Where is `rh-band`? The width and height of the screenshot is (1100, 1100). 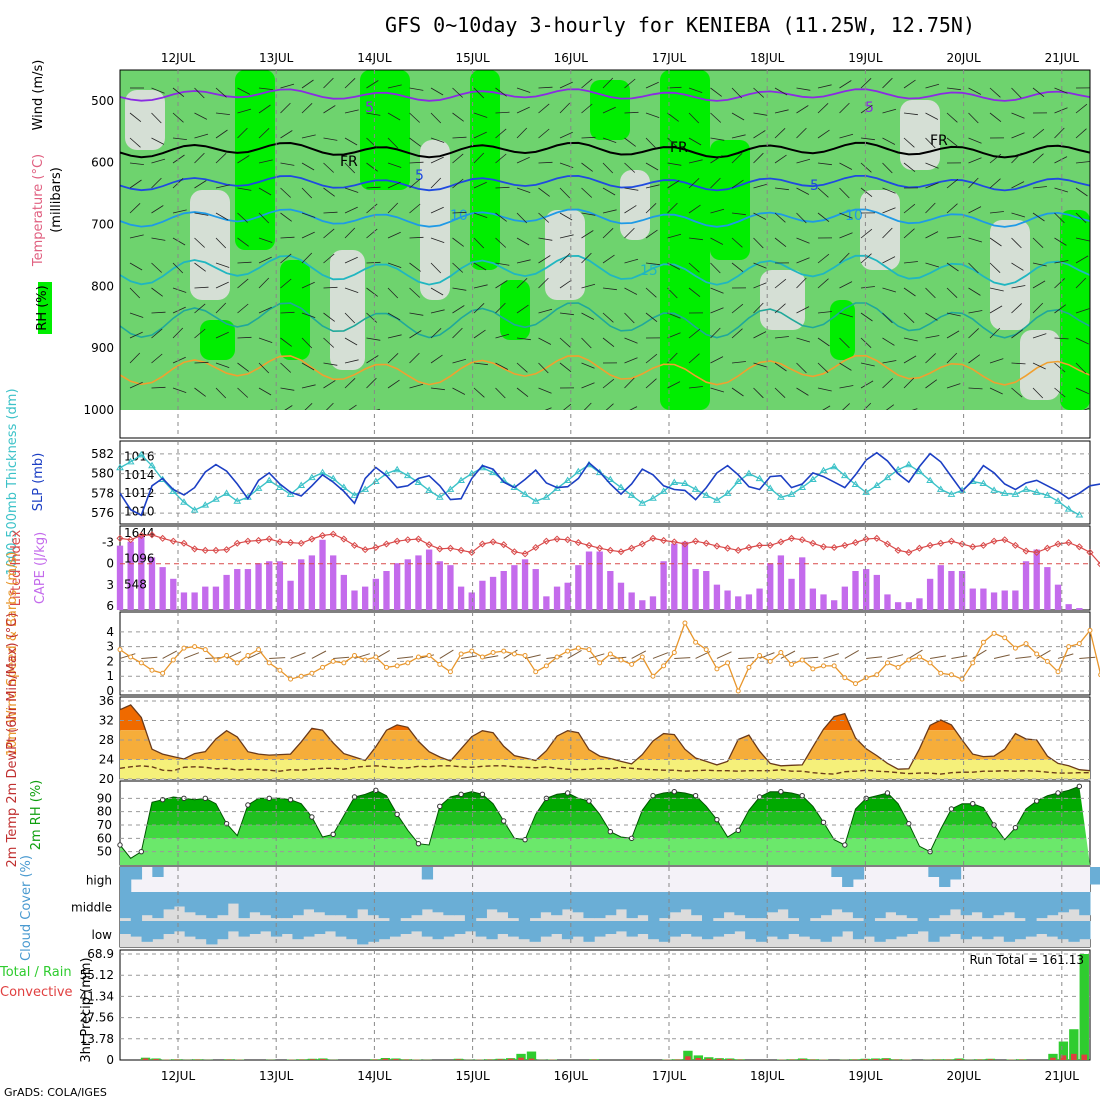
rh-band is located at coordinates (605, 832).